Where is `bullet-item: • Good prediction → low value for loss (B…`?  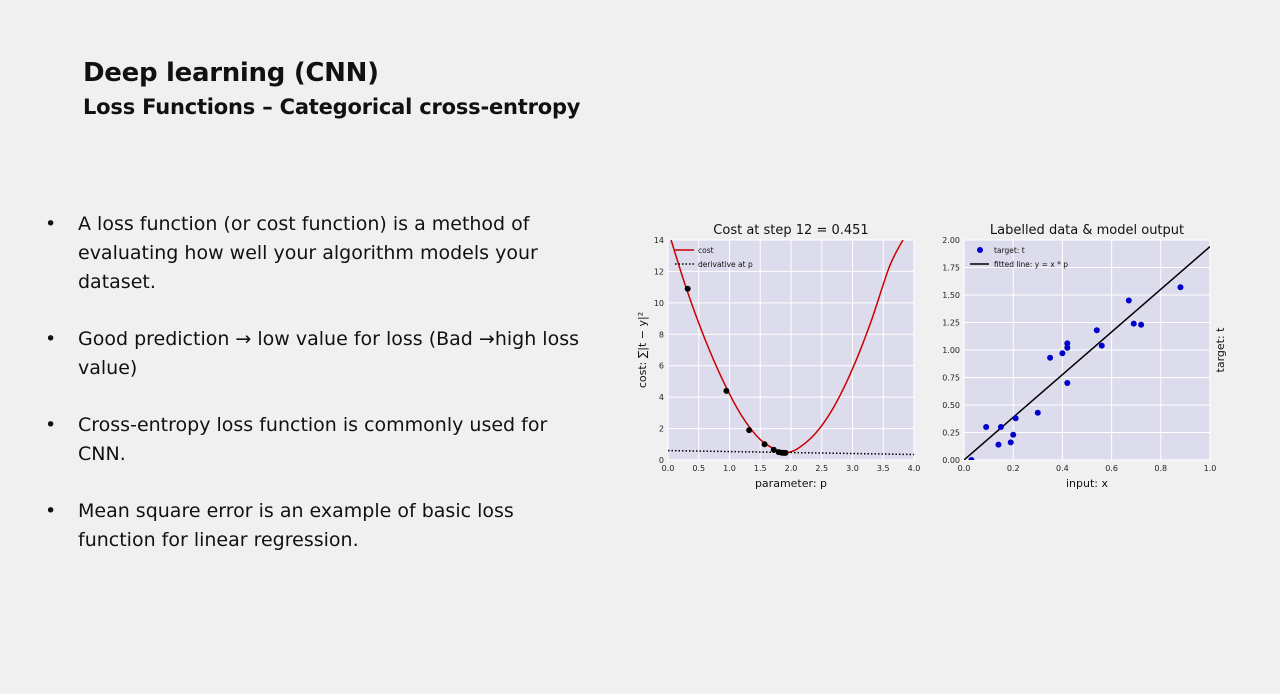 bullet-item: • Good prediction → low value for loss (B… is located at coordinates (315, 354).